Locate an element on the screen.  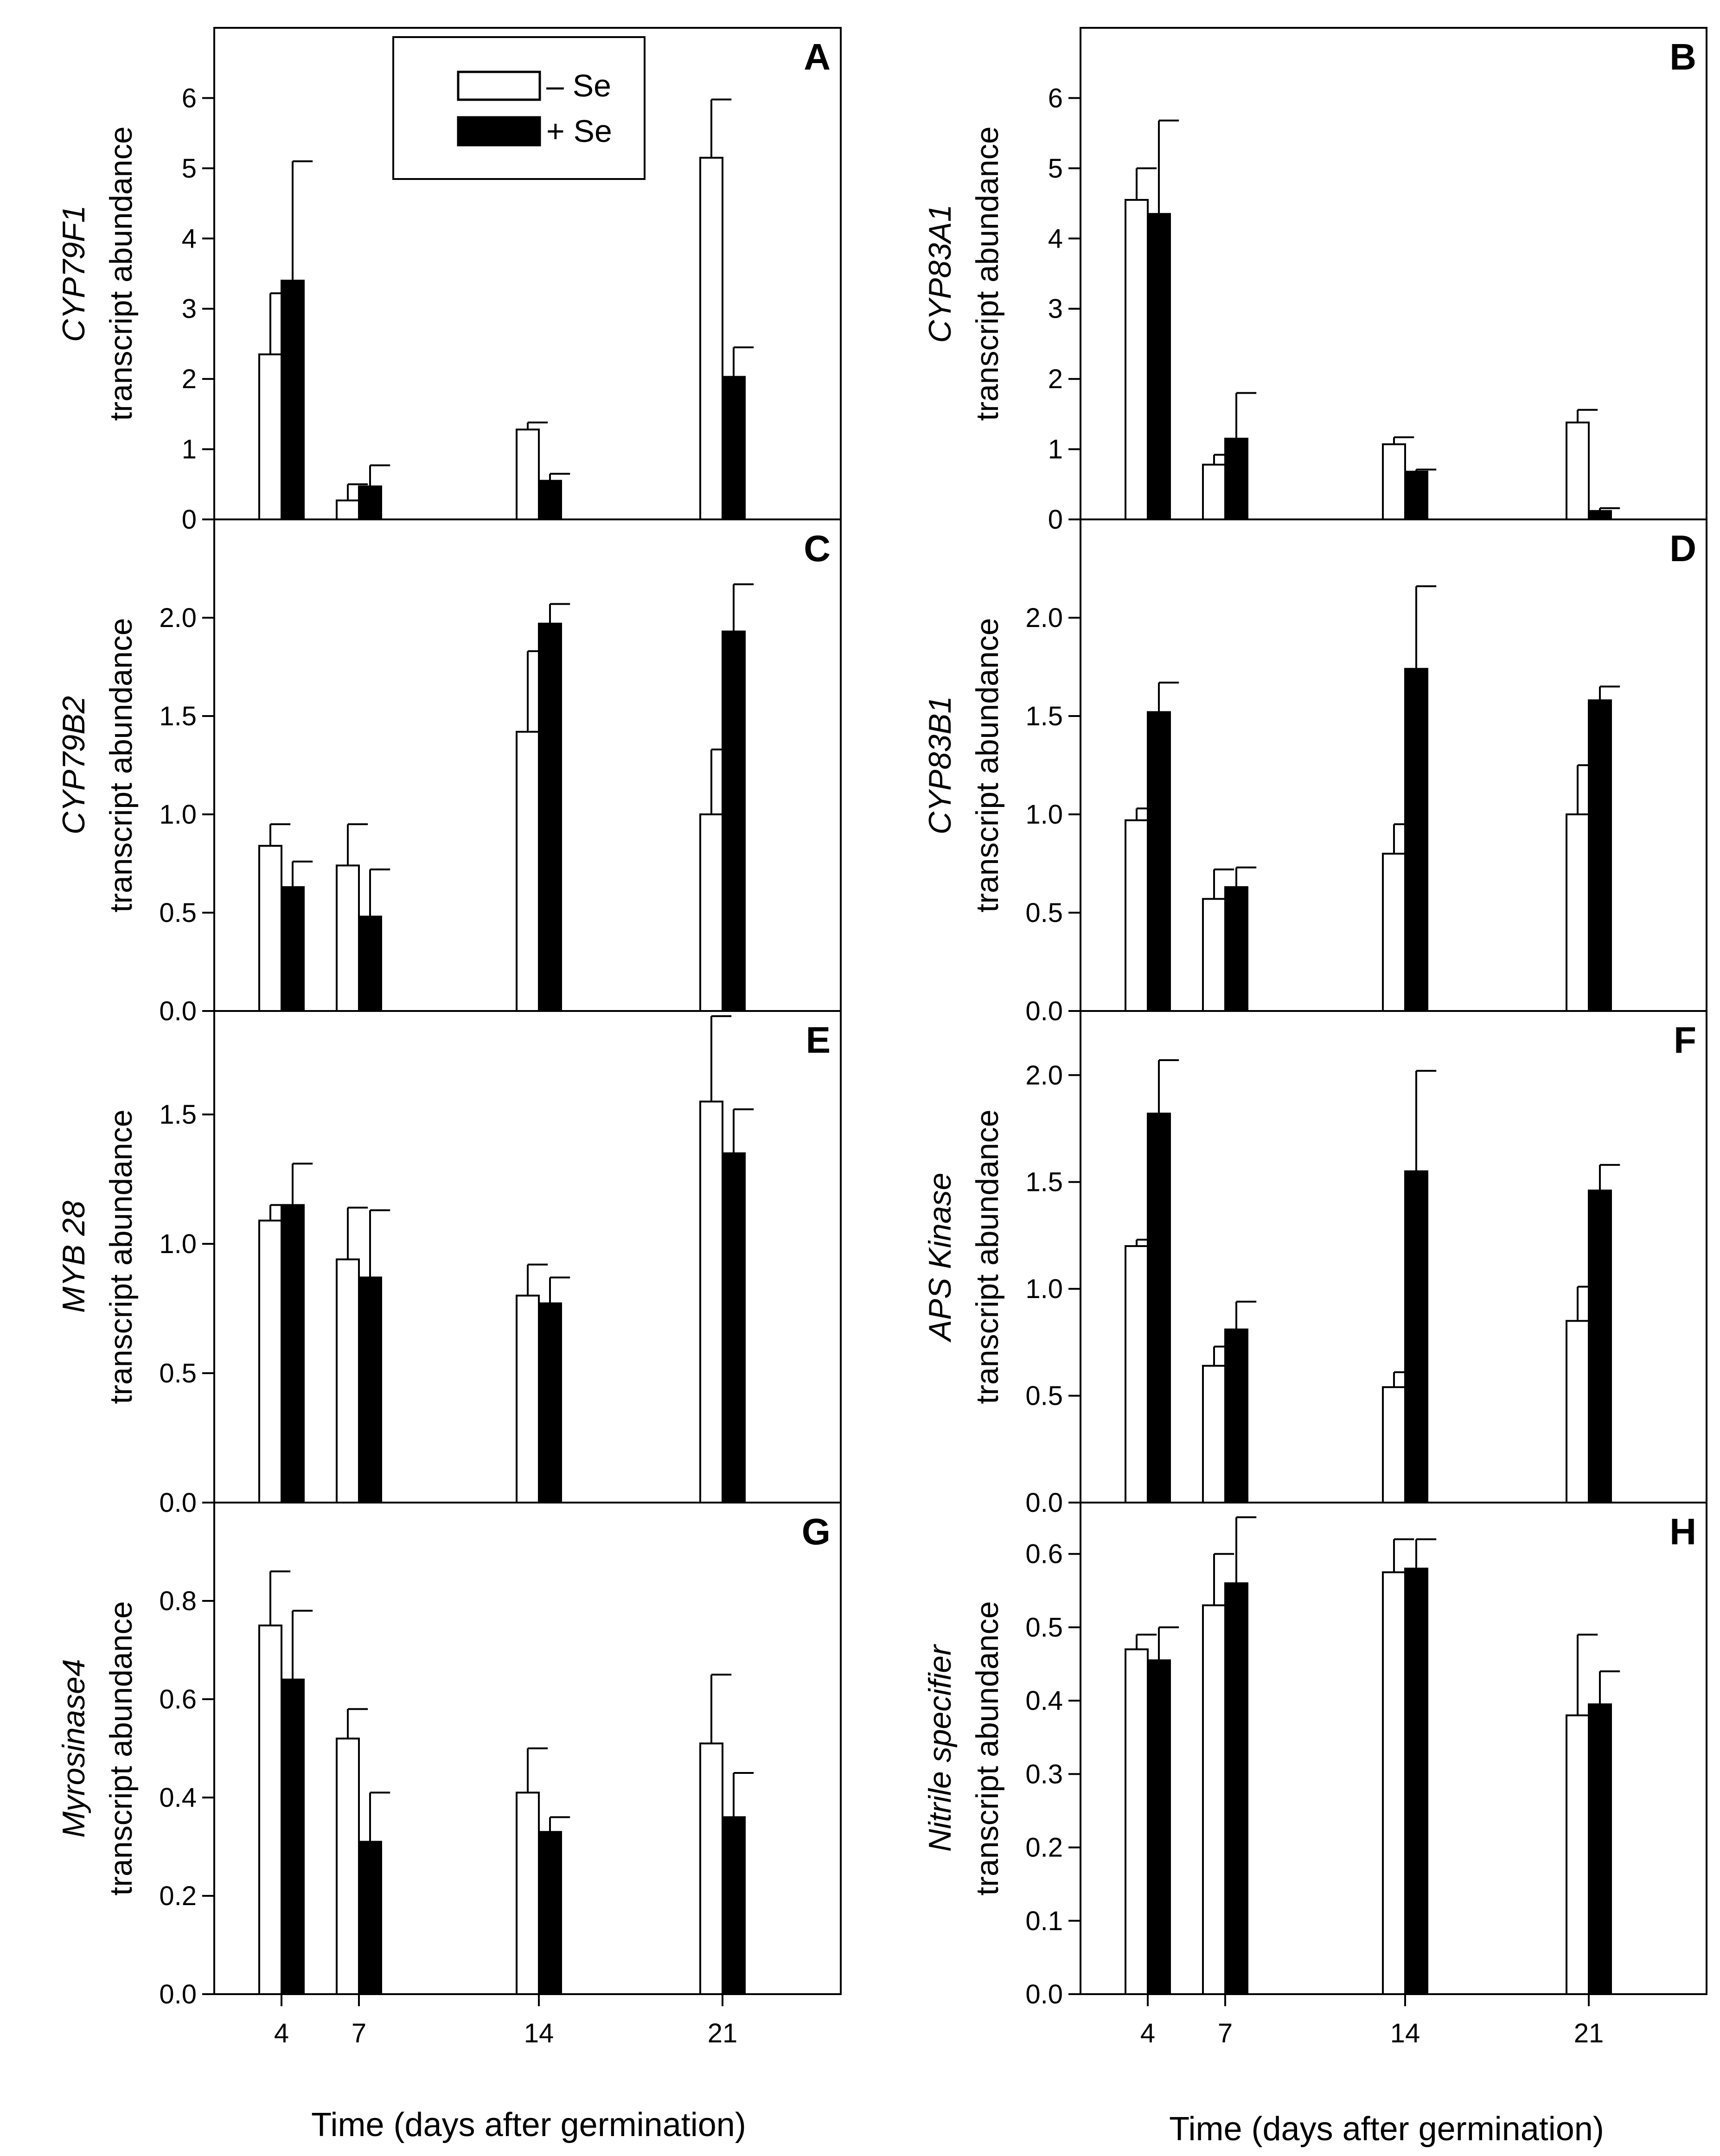
y-axis-gene-label-h: Nitrile specifier is located at coordinates (940, 1748).